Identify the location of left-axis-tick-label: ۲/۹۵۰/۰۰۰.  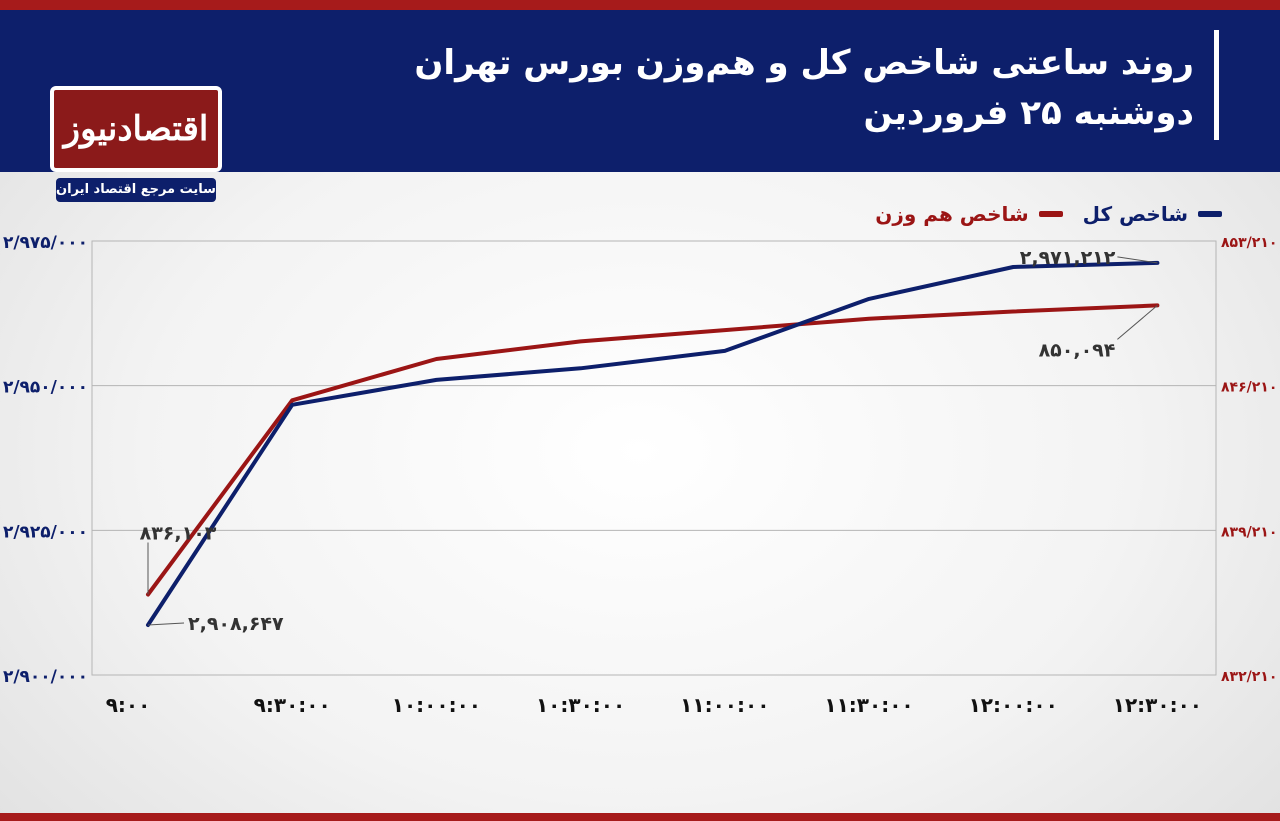
(45, 388).